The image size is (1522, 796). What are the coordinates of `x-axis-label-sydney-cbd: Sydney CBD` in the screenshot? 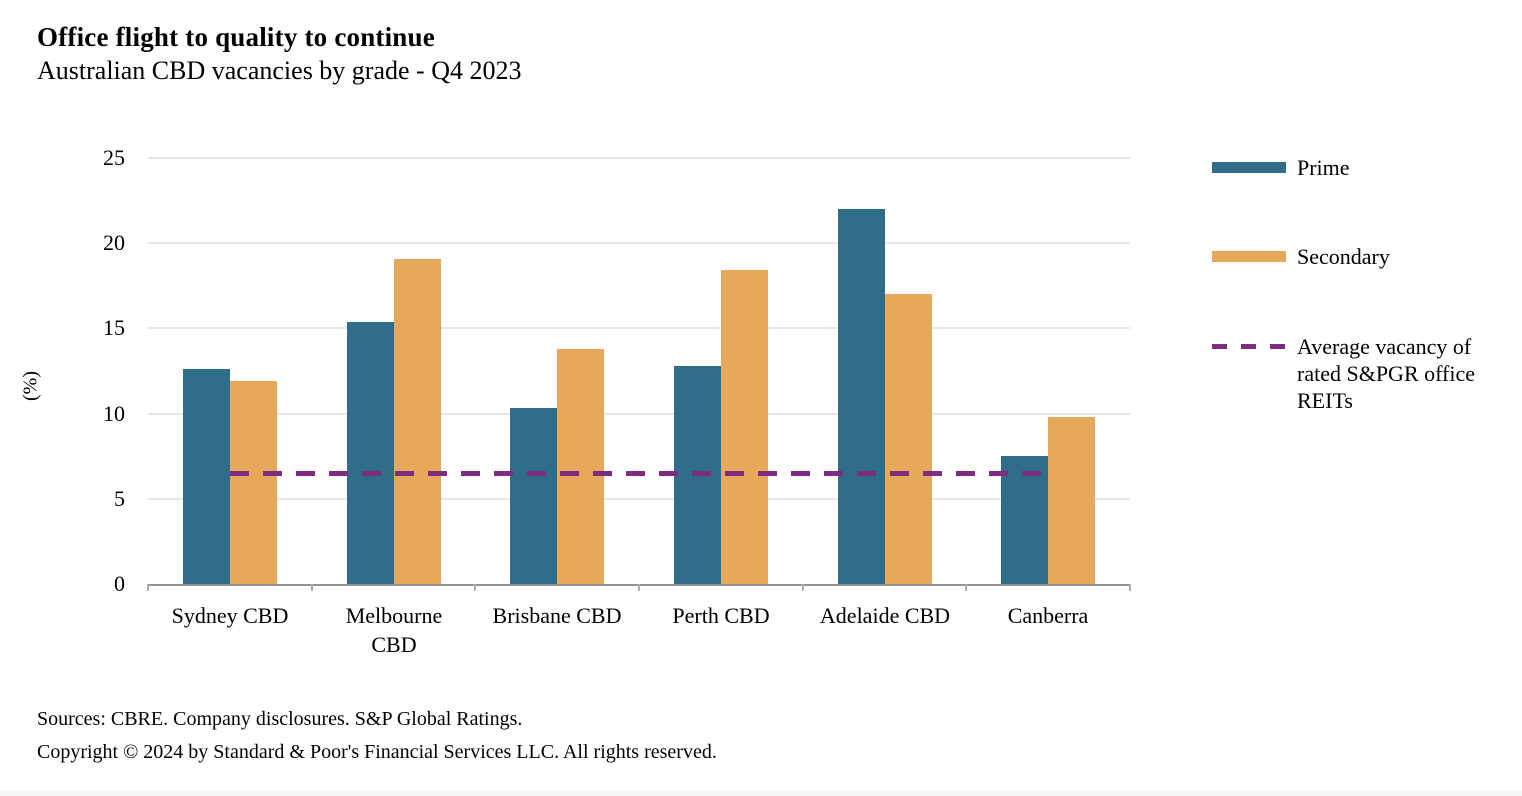 It's located at (230, 615).